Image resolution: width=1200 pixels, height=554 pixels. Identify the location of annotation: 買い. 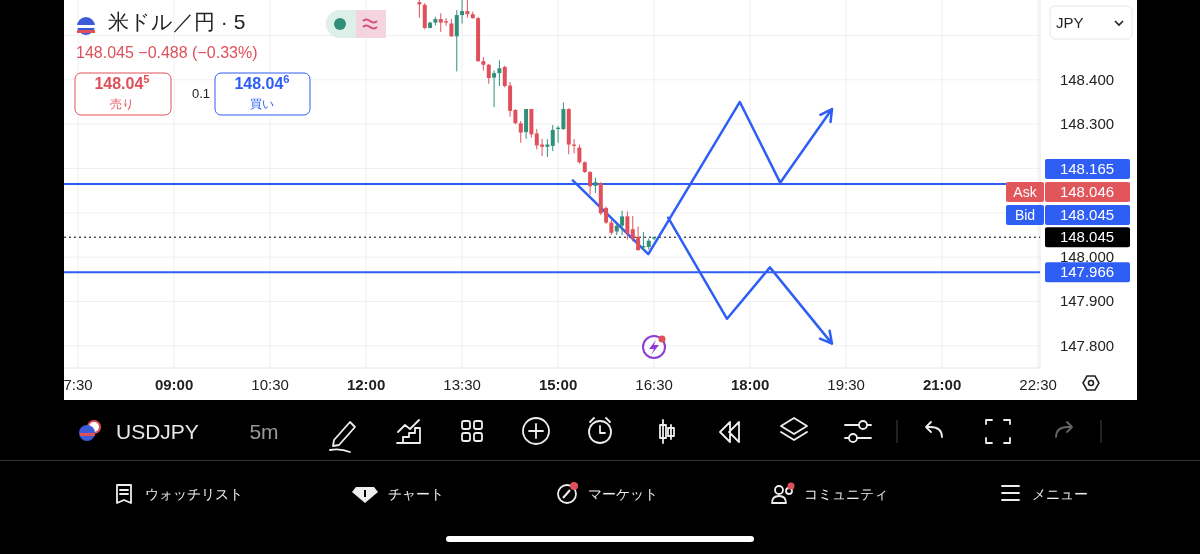
(262, 104).